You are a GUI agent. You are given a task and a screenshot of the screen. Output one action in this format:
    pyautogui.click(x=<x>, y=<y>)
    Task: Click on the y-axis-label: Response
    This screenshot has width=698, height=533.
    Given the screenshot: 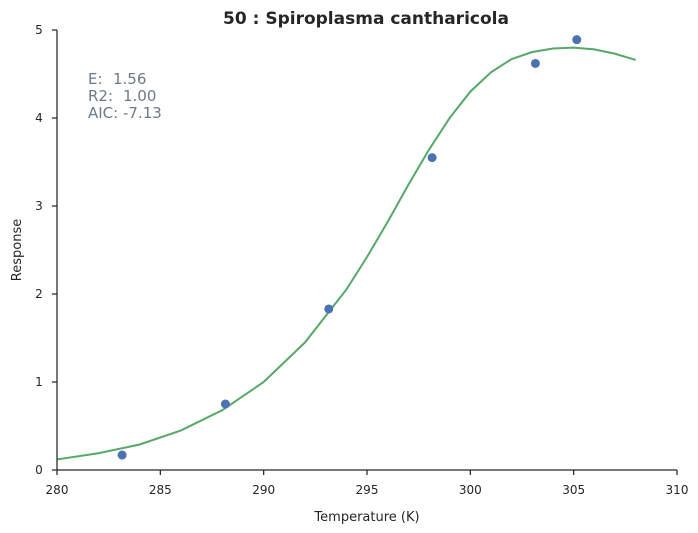 What is the action you would take?
    pyautogui.click(x=17, y=250)
    